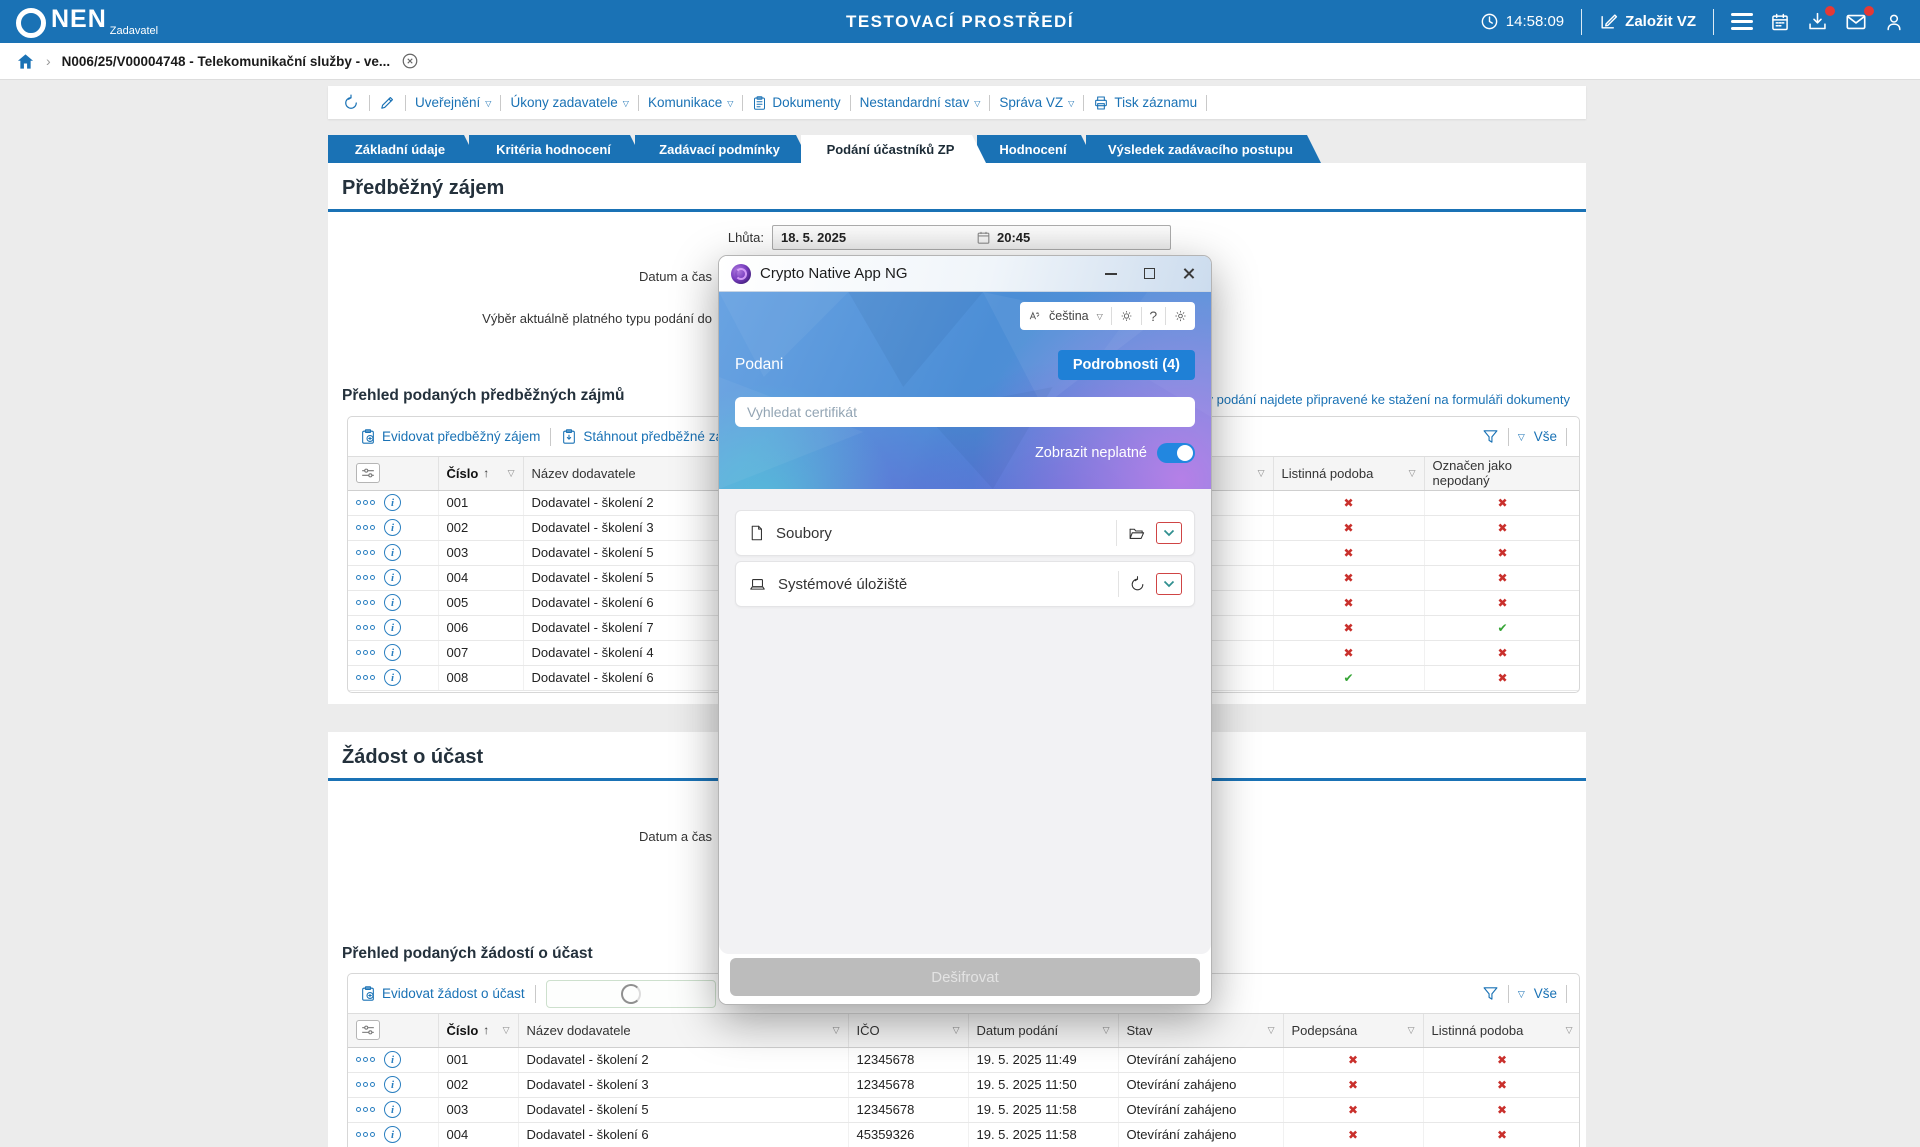  Describe the element at coordinates (893, 149) in the screenshot. I see `tab-podani-ucastniku-zp: Podání účastníků ZP` at that location.